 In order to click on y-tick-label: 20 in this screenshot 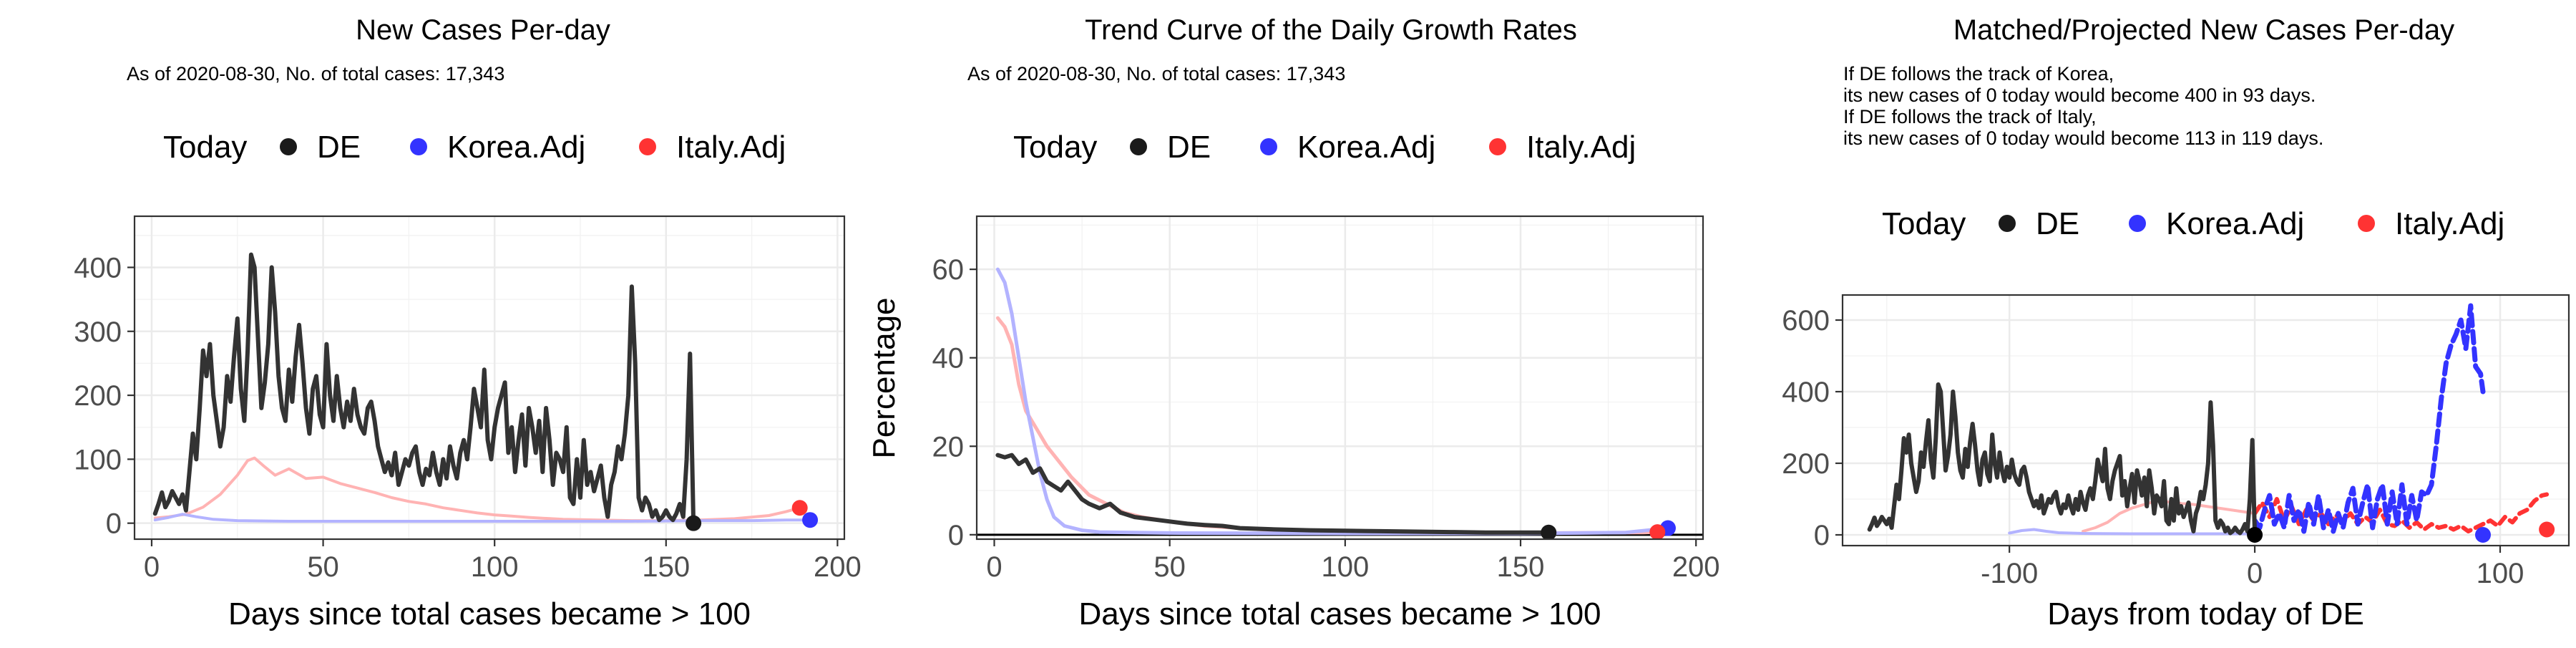, I will do `click(948, 447)`.